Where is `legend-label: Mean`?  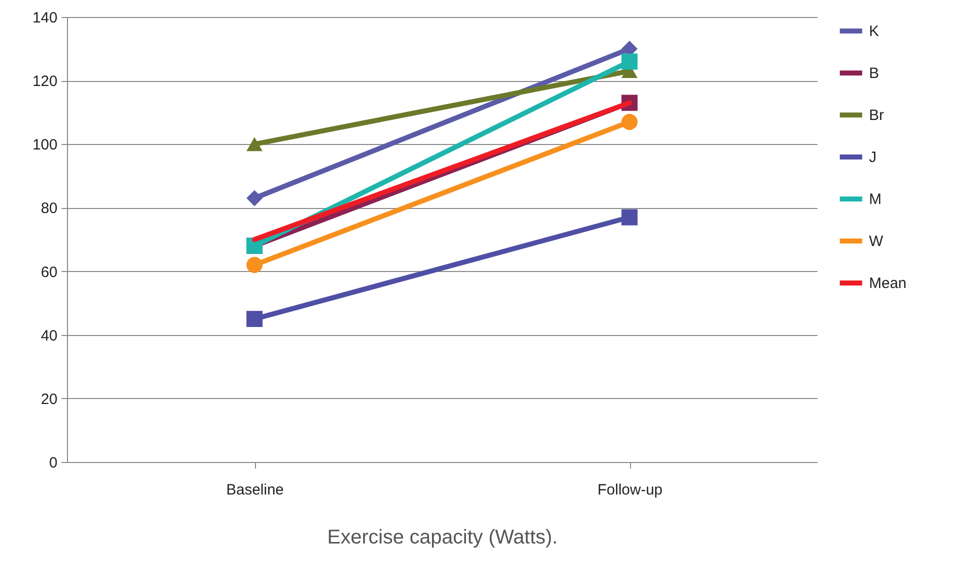
legend-label: Mean is located at coordinates (888, 283).